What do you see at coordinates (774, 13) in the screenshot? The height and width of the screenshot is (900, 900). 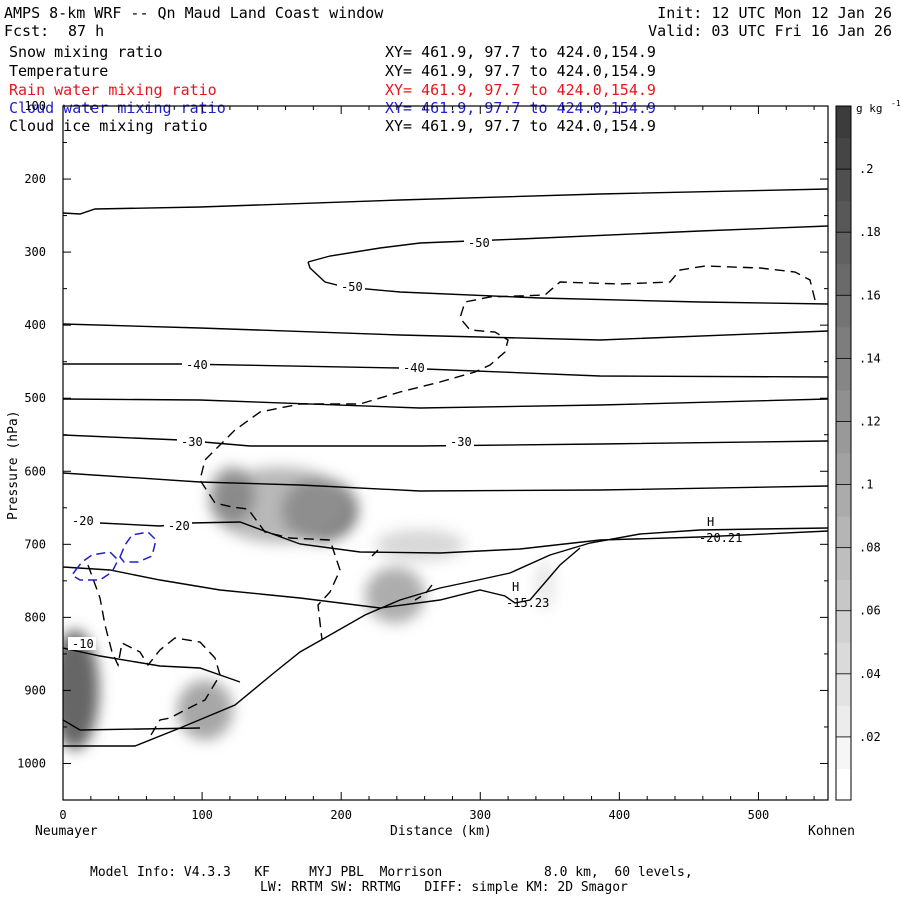 I see `init-time: Init: 12 UTC Mon 12 Jan 26` at bounding box center [774, 13].